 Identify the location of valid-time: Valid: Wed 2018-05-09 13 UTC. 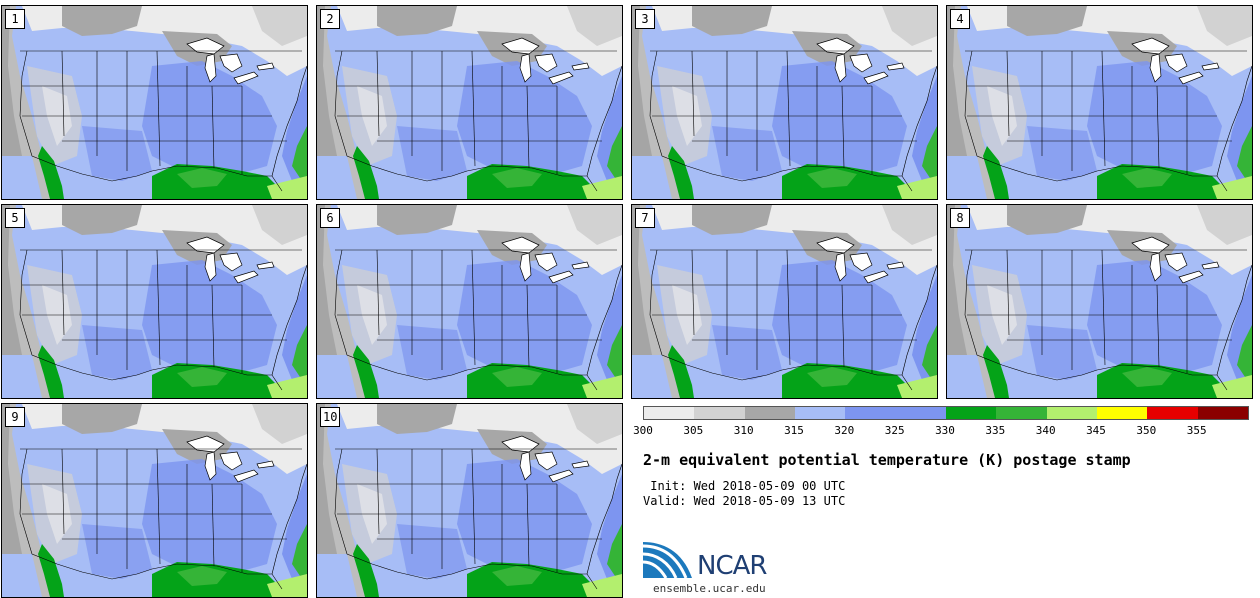
(744, 501).